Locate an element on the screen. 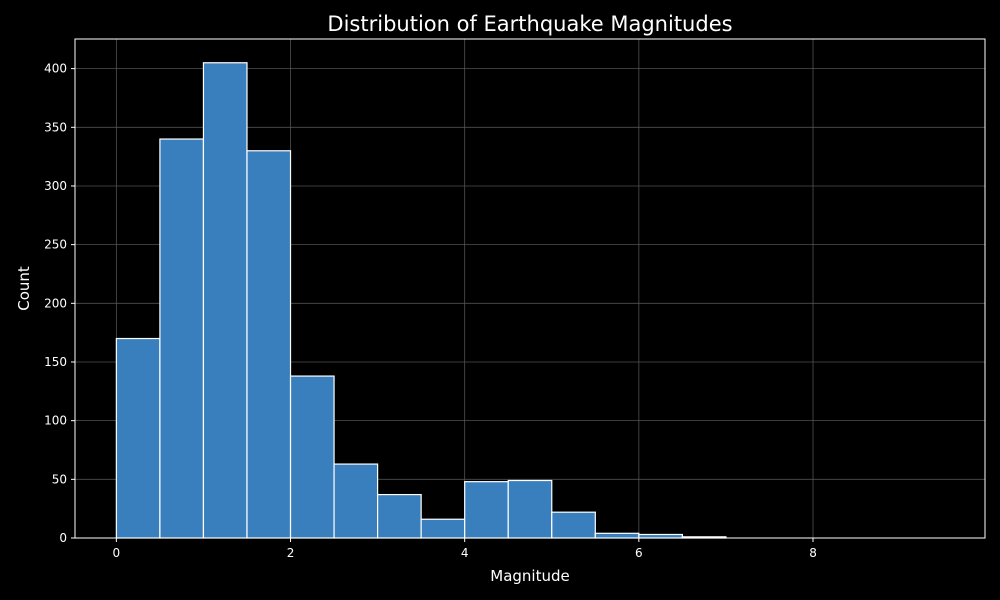  x-tick-label: 6 is located at coordinates (639, 553).